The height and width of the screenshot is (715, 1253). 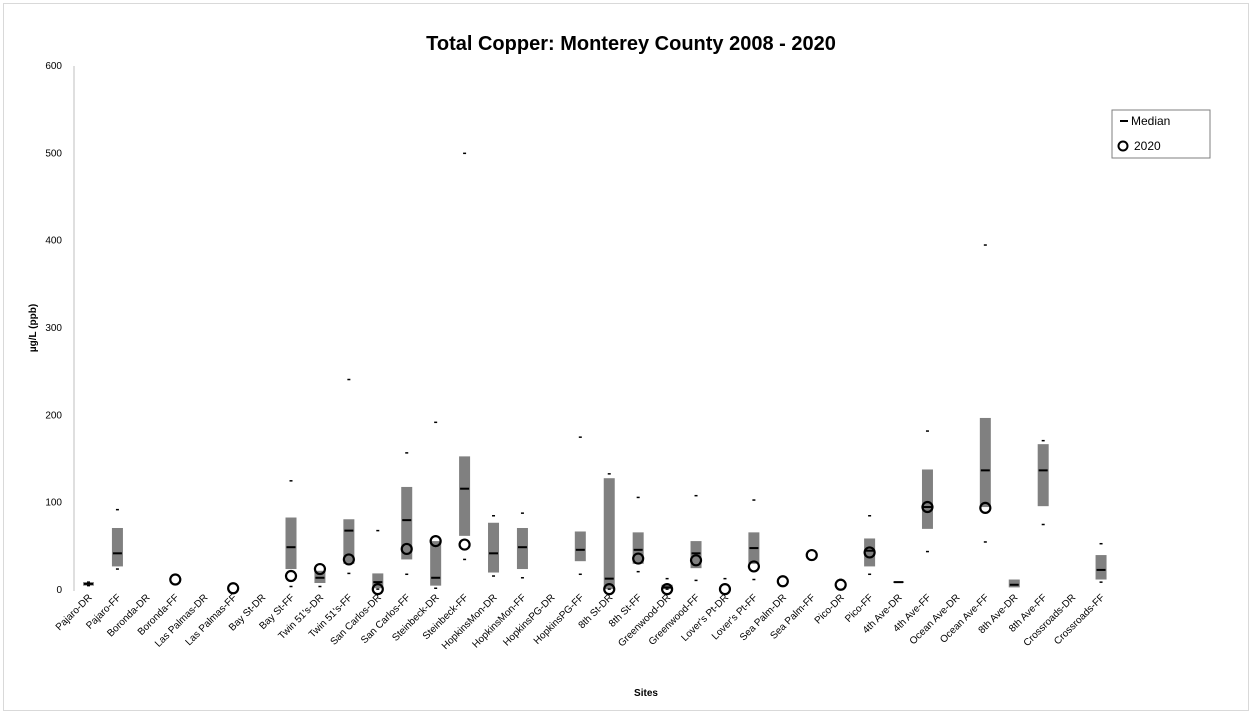 I want to click on y-tick-label: 100, so click(x=53, y=503).